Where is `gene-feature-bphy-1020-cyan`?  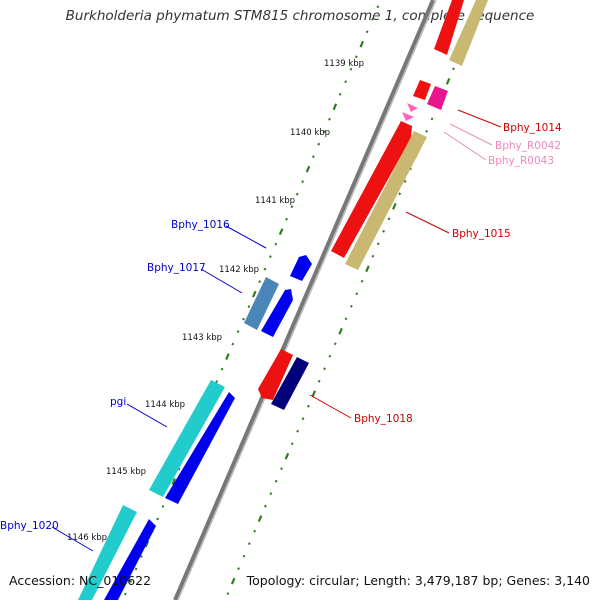 gene-feature-bphy-1020-cyan is located at coordinates (107, 552).